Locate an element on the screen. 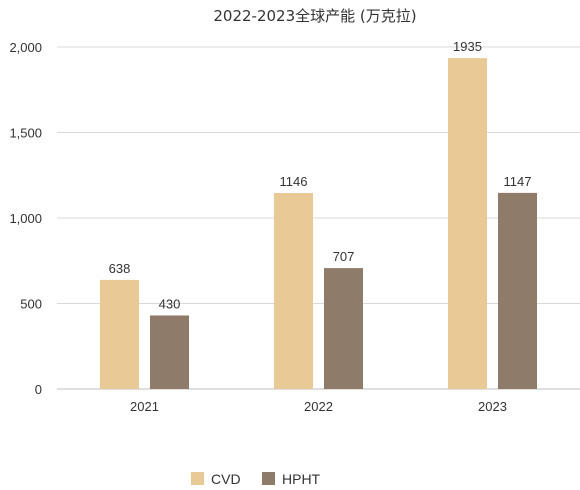  y-tick-label: 1,000 is located at coordinates (25, 218).